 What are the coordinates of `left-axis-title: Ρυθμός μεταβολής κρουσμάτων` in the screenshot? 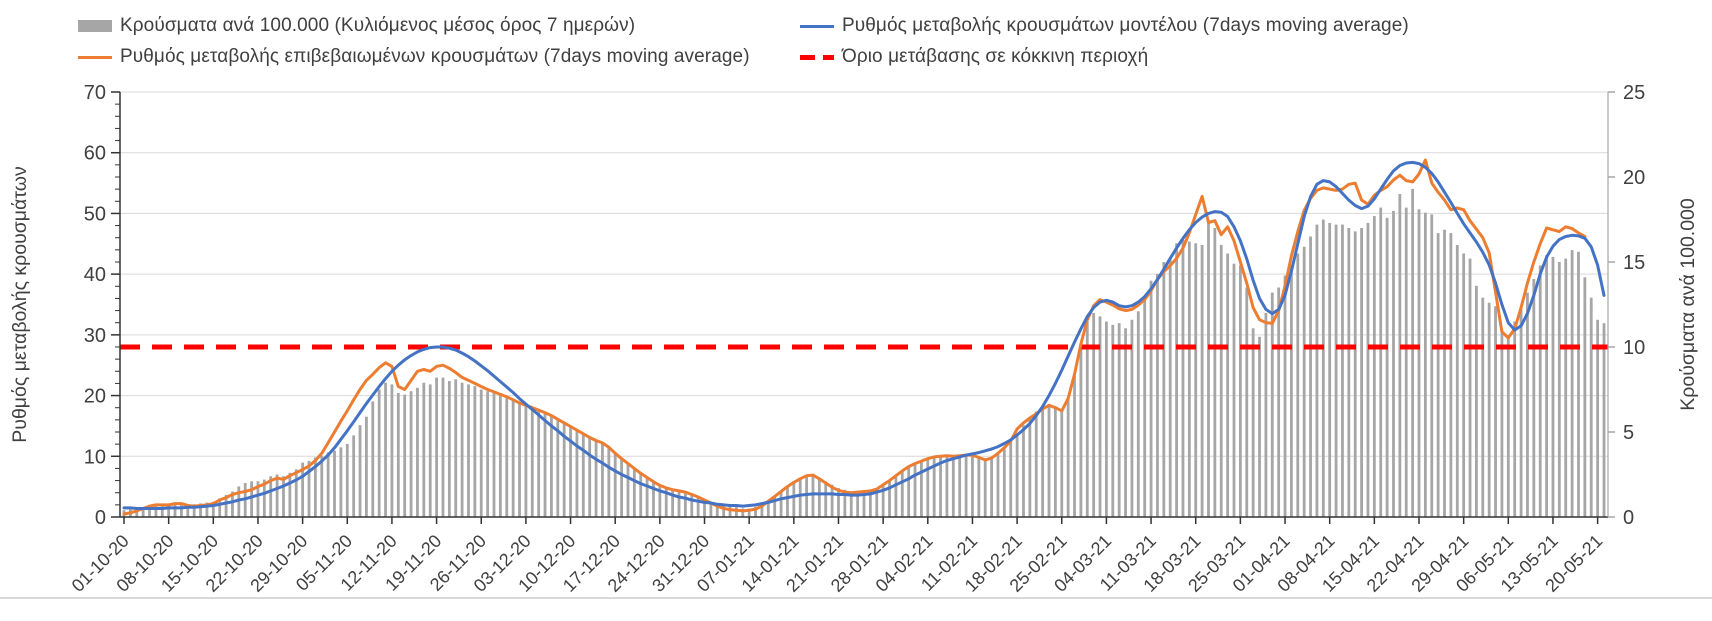 It's located at (20, 304).